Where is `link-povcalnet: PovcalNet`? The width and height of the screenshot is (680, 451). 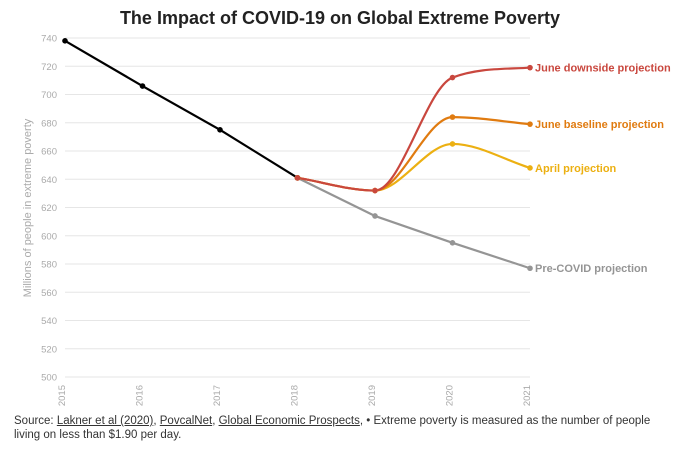
link-povcalnet: PovcalNet is located at coordinates (186, 421).